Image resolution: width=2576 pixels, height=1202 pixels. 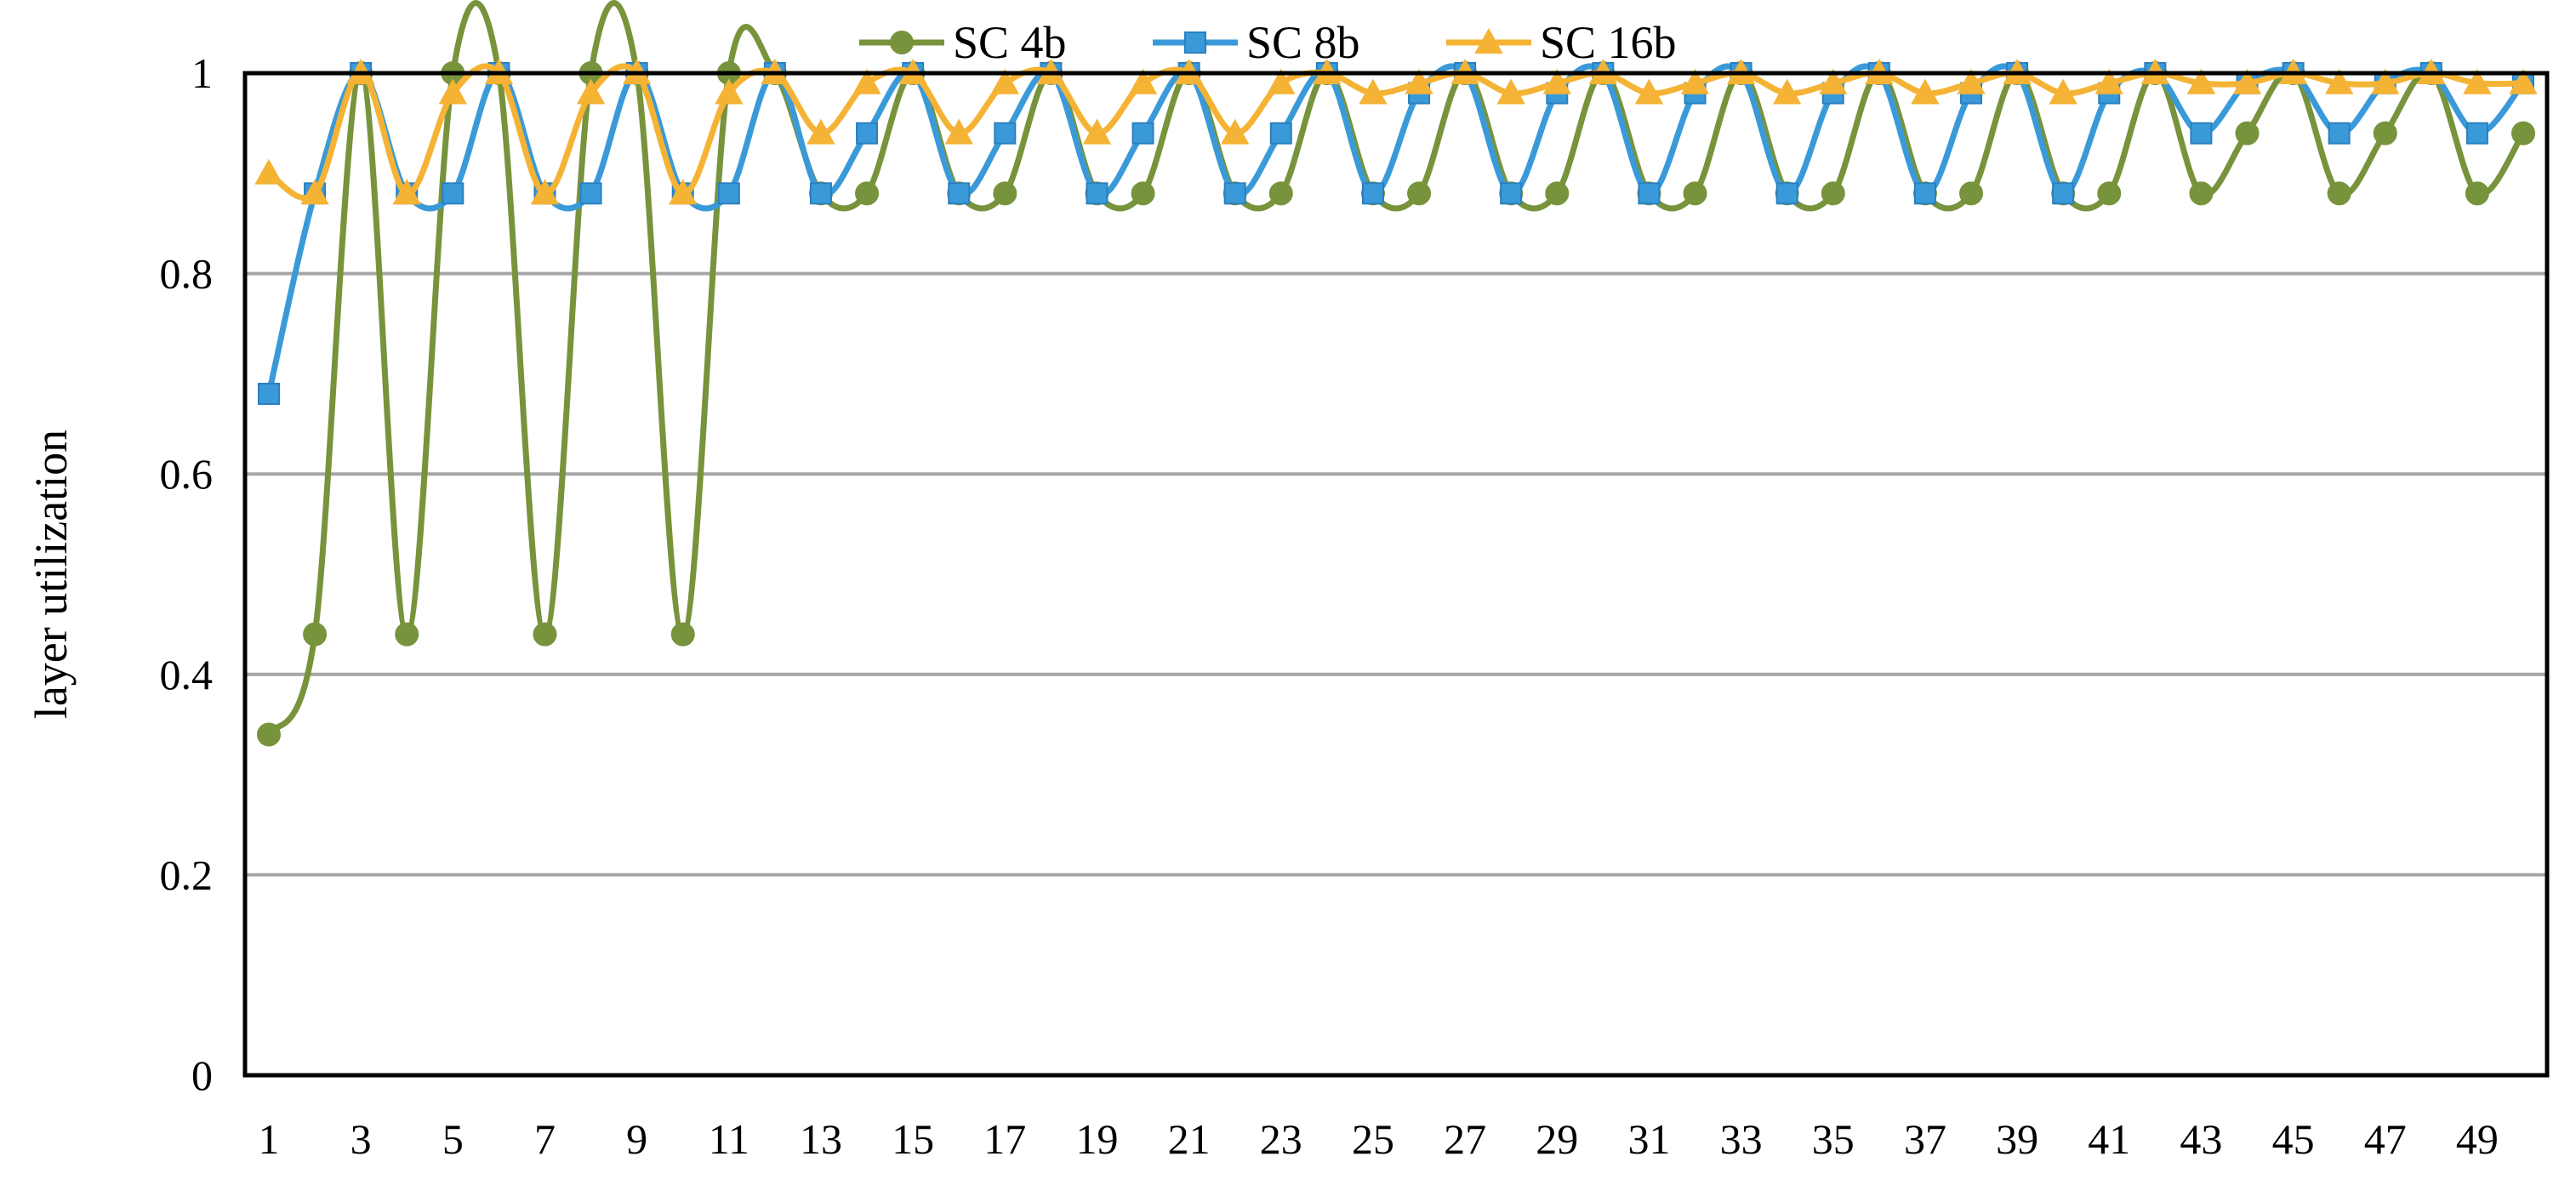 What do you see at coordinates (269, 1139) in the screenshot?
I see `x-tick-label: 1` at bounding box center [269, 1139].